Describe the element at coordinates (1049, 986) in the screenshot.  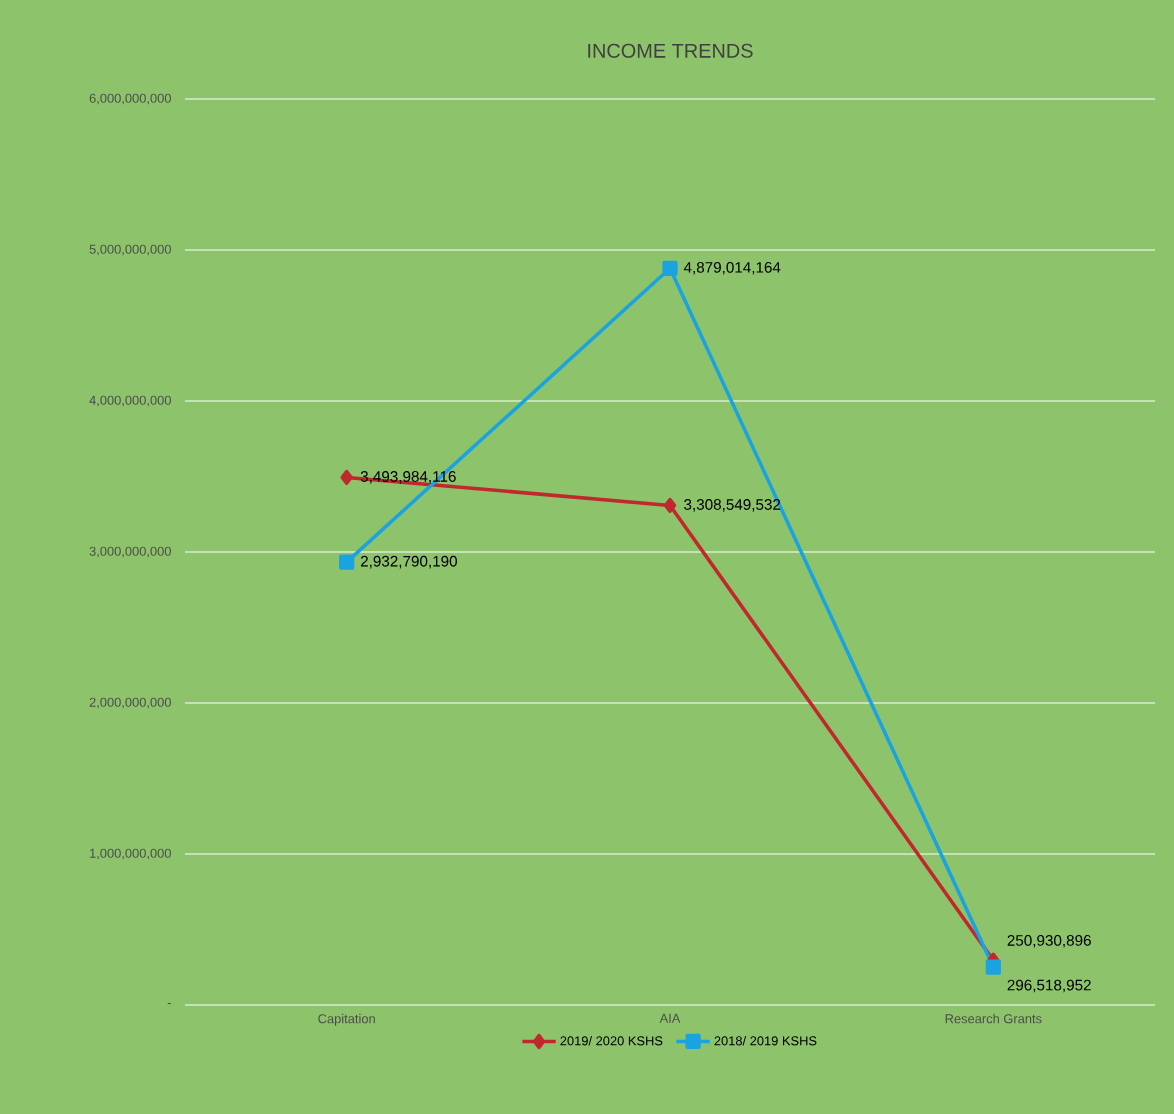
I see `data-label: 296,518,952` at that location.